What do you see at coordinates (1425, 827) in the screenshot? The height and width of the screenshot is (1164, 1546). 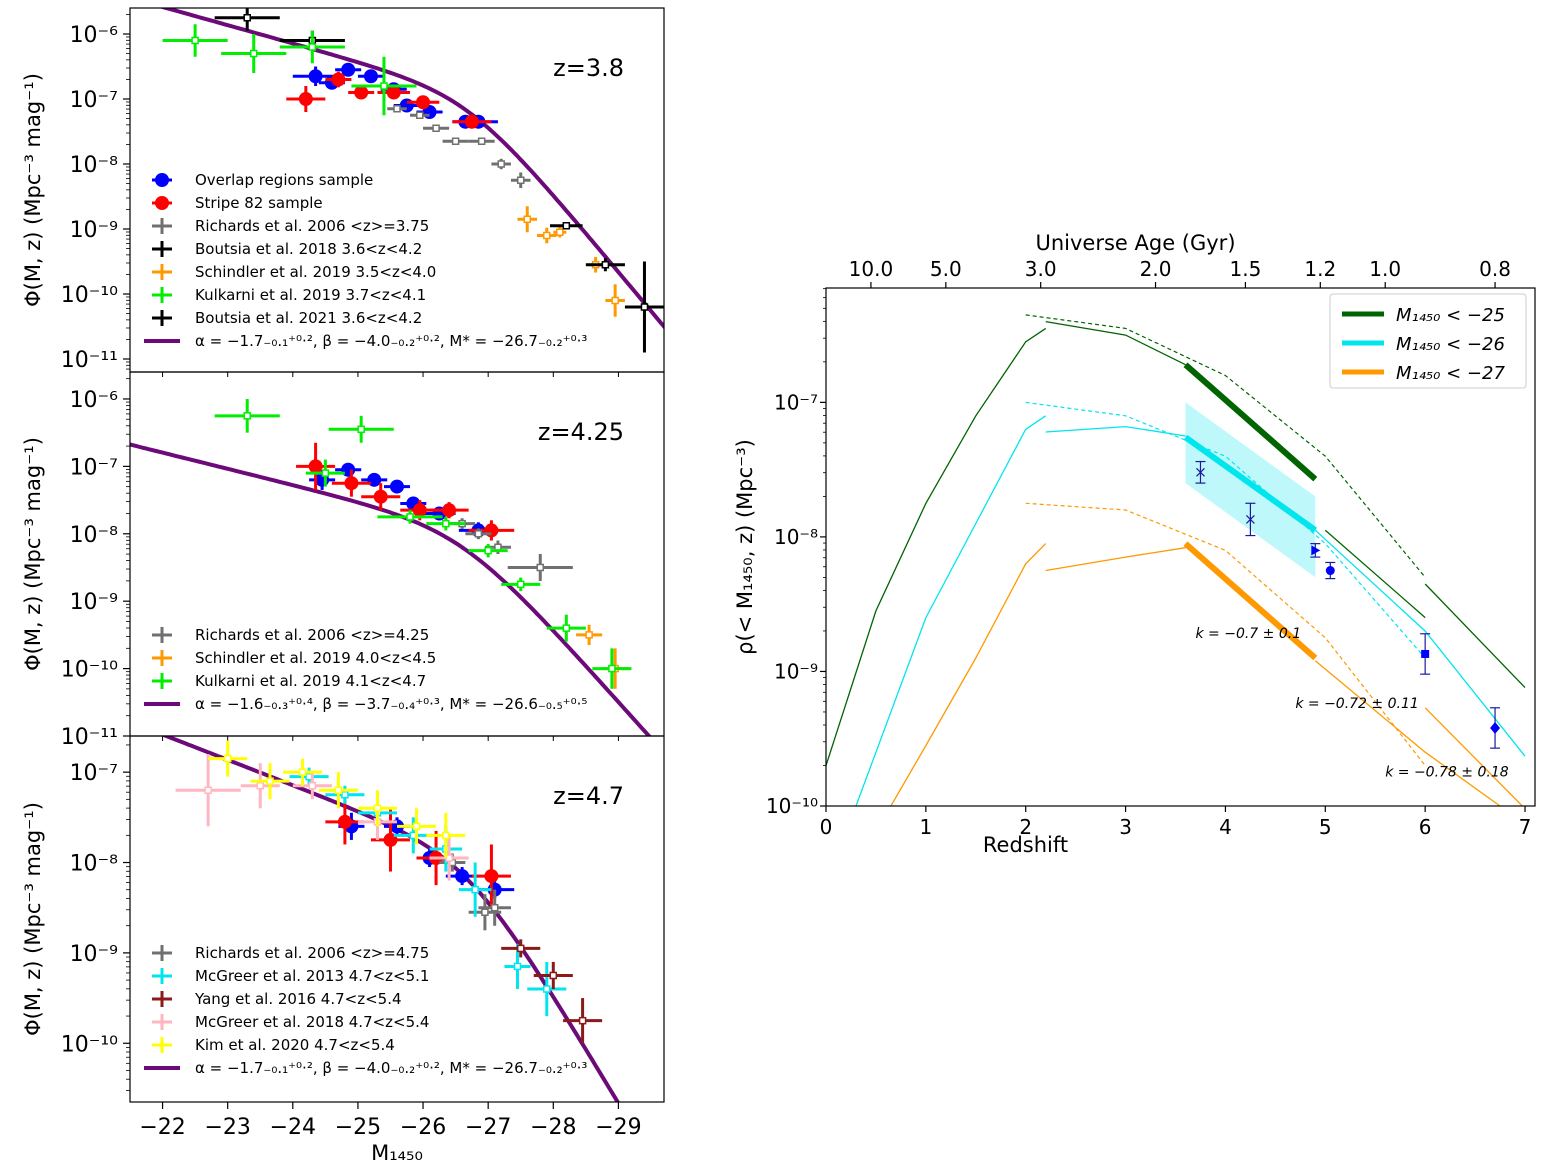 I see `x-tick-label: 6` at bounding box center [1425, 827].